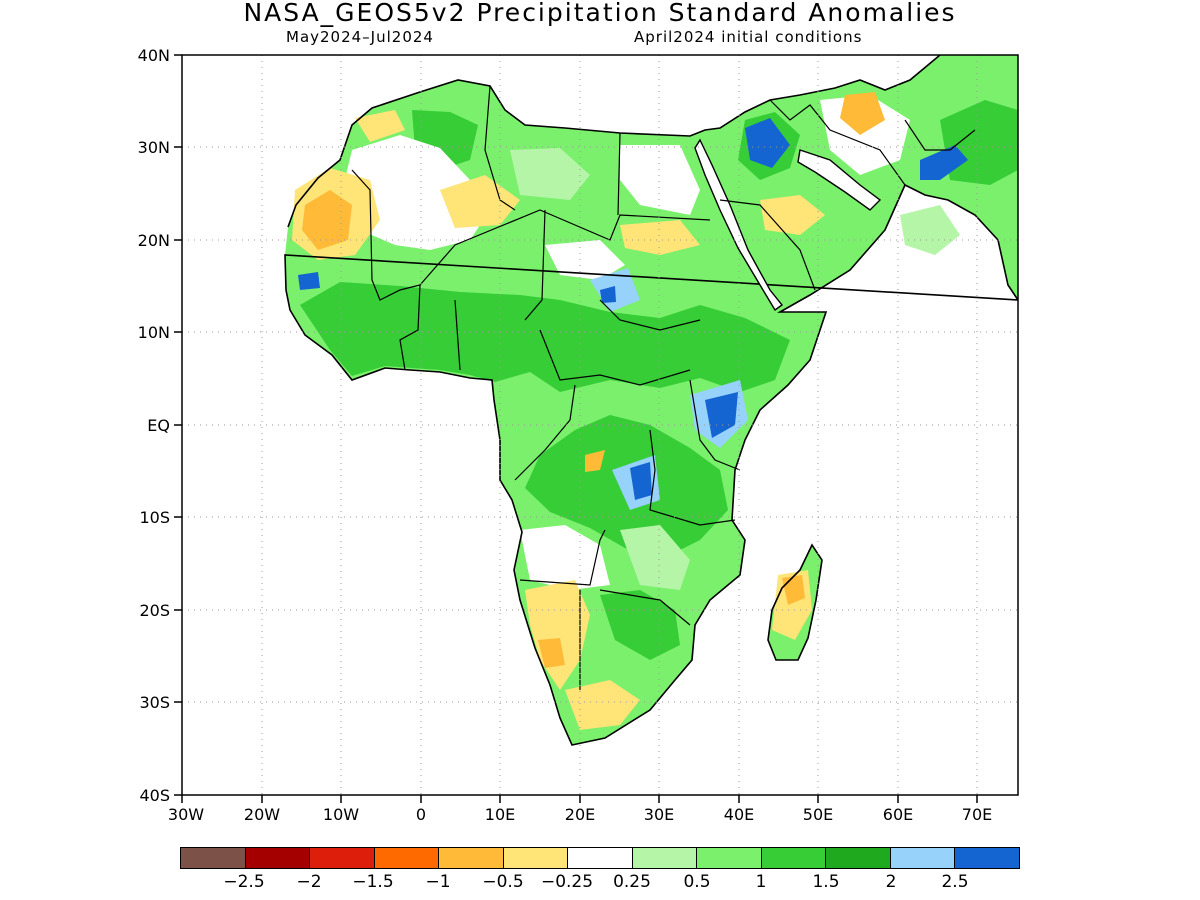  Describe the element at coordinates (739, 225) in the screenshot. I see `red-sea` at that location.